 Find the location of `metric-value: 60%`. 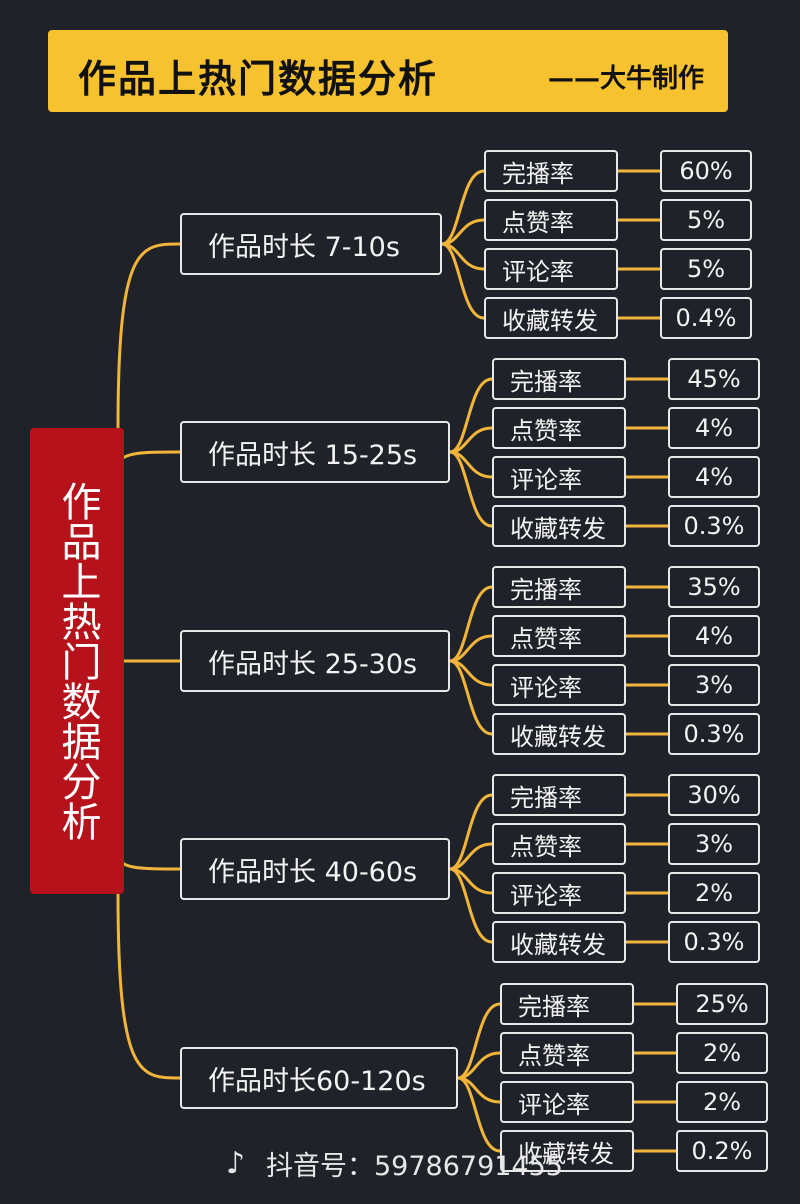

metric-value: 60% is located at coordinates (706, 171).